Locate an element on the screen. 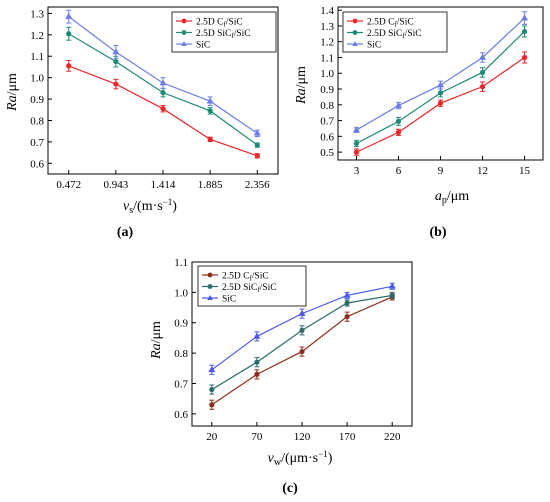 This screenshot has height=502, width=550. x-axis-label-sup: −1 is located at coordinates (323, 454).